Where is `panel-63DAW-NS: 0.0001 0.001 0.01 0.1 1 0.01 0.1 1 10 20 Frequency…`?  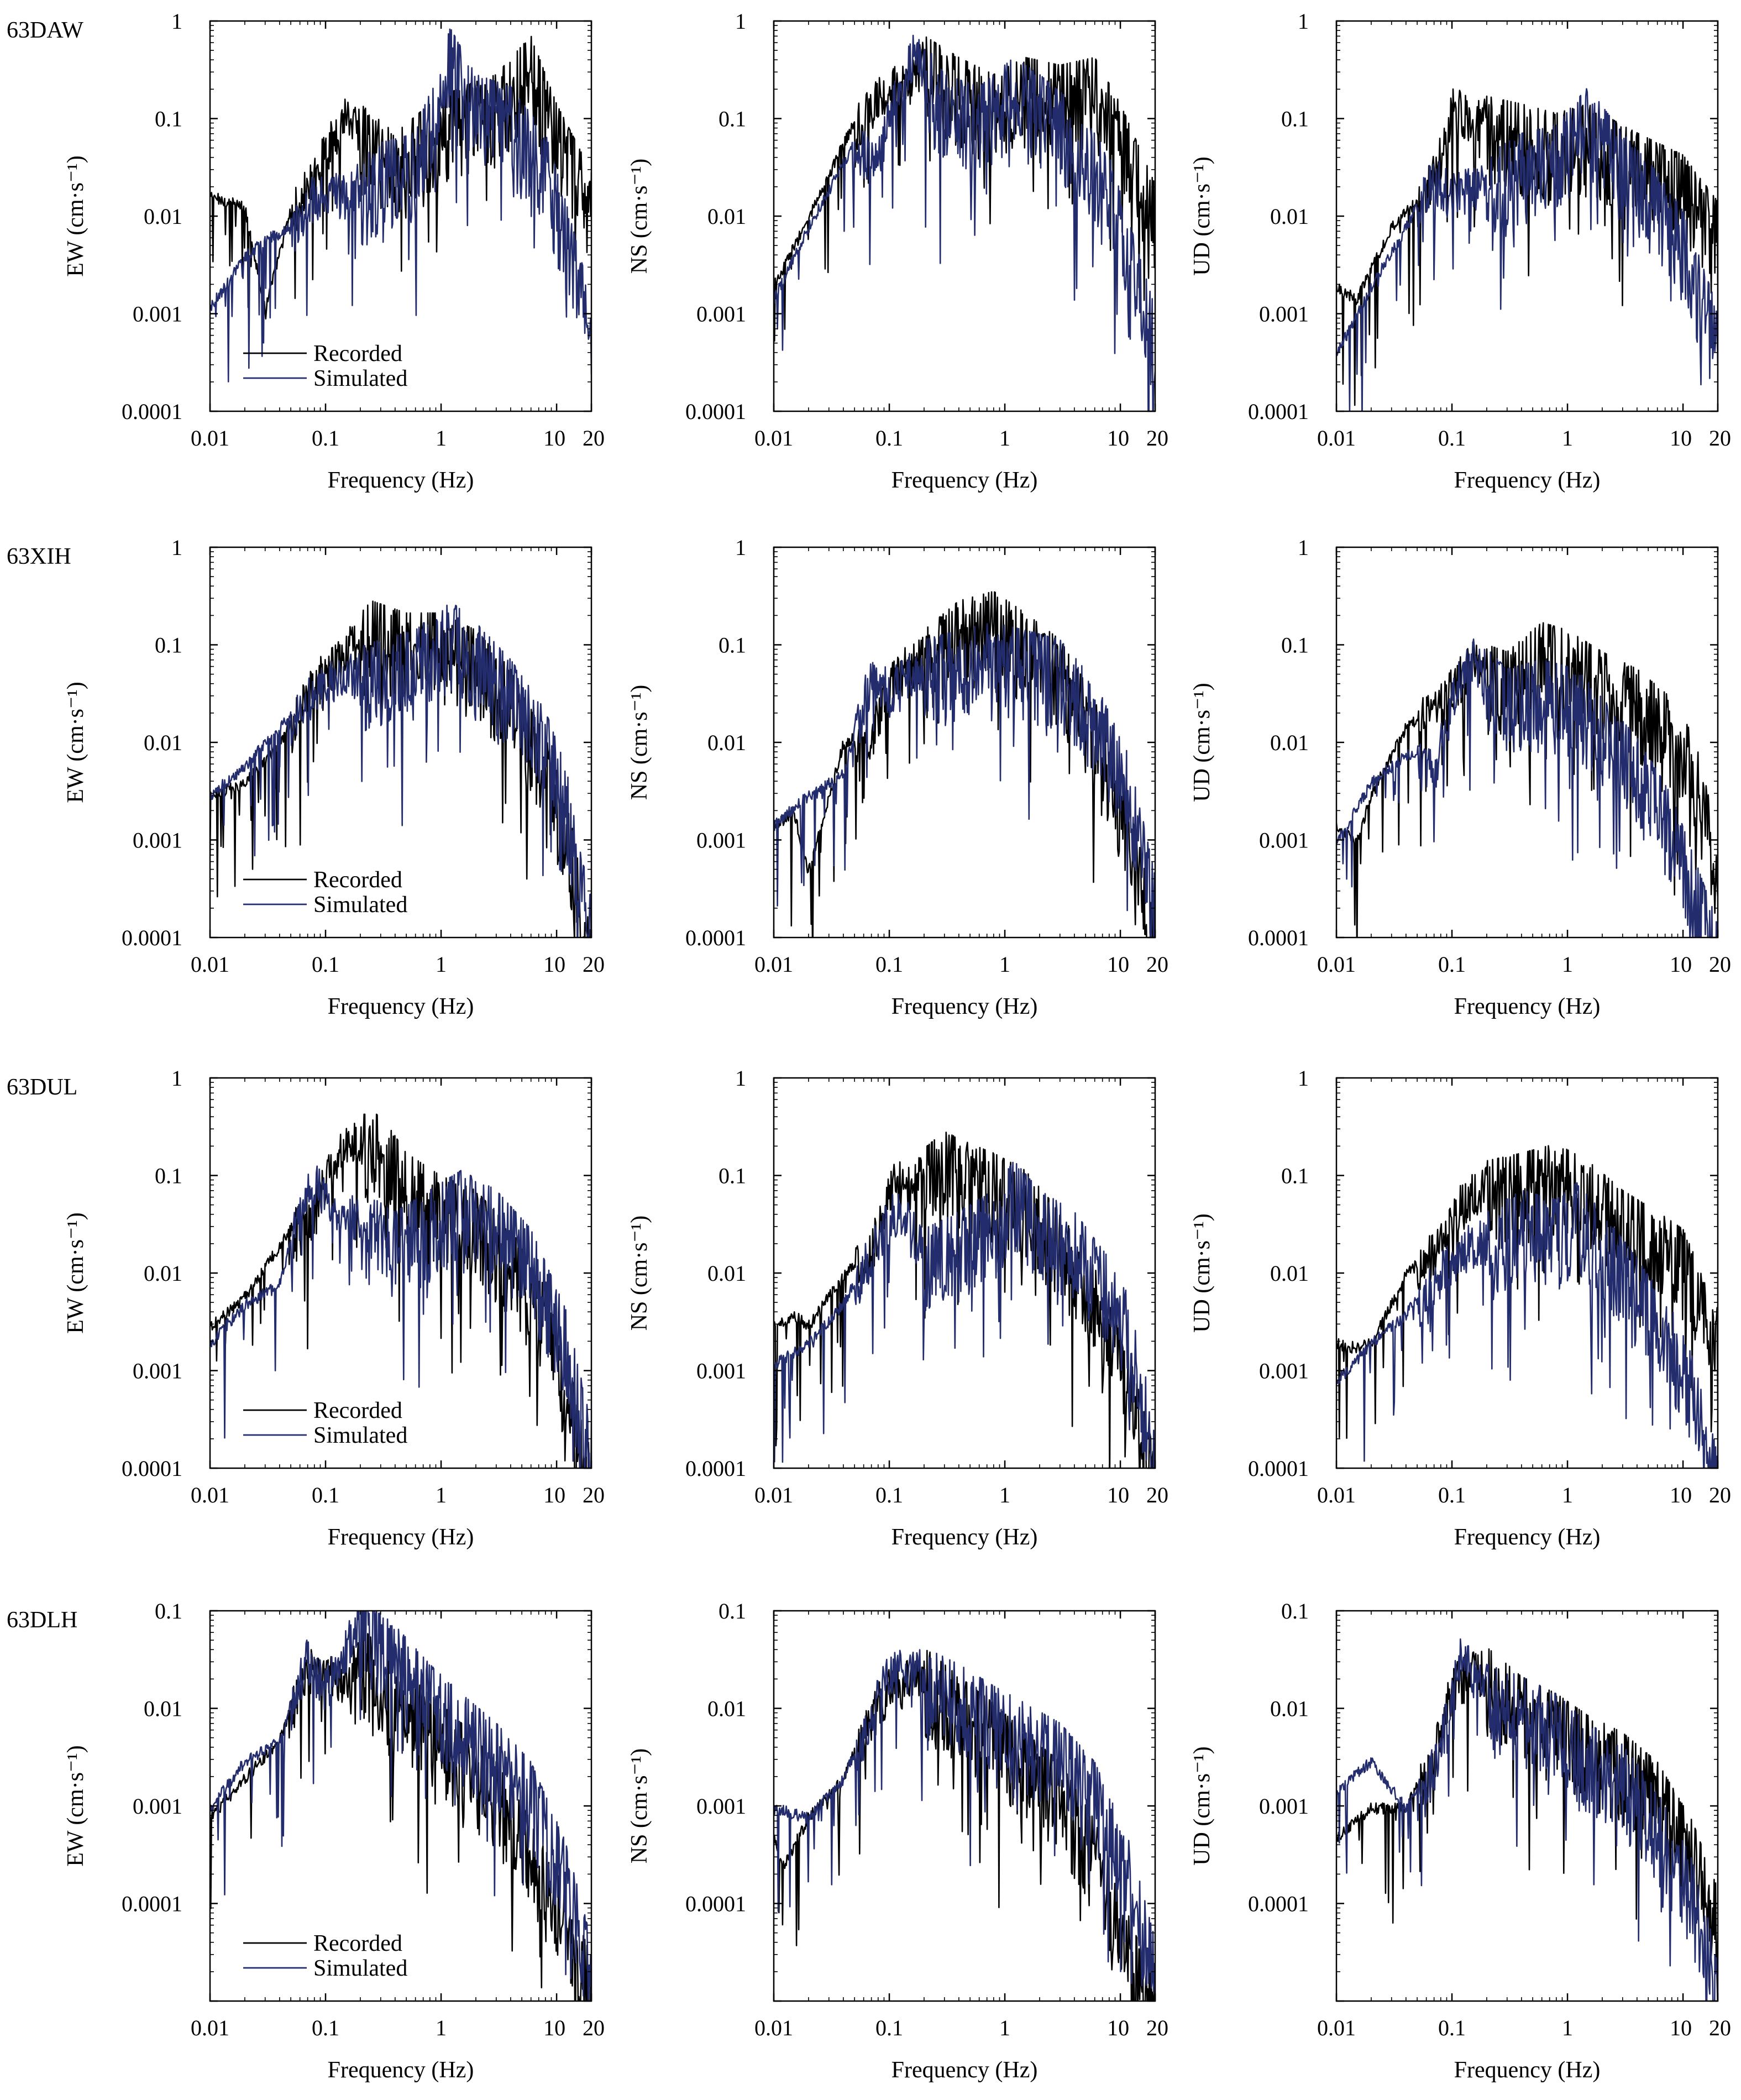 panel-63DAW-NS: 0.0001 0.001 0.01 0.1 1 0.01 0.1 1 10 20 Frequency… is located at coordinates (897, 251).